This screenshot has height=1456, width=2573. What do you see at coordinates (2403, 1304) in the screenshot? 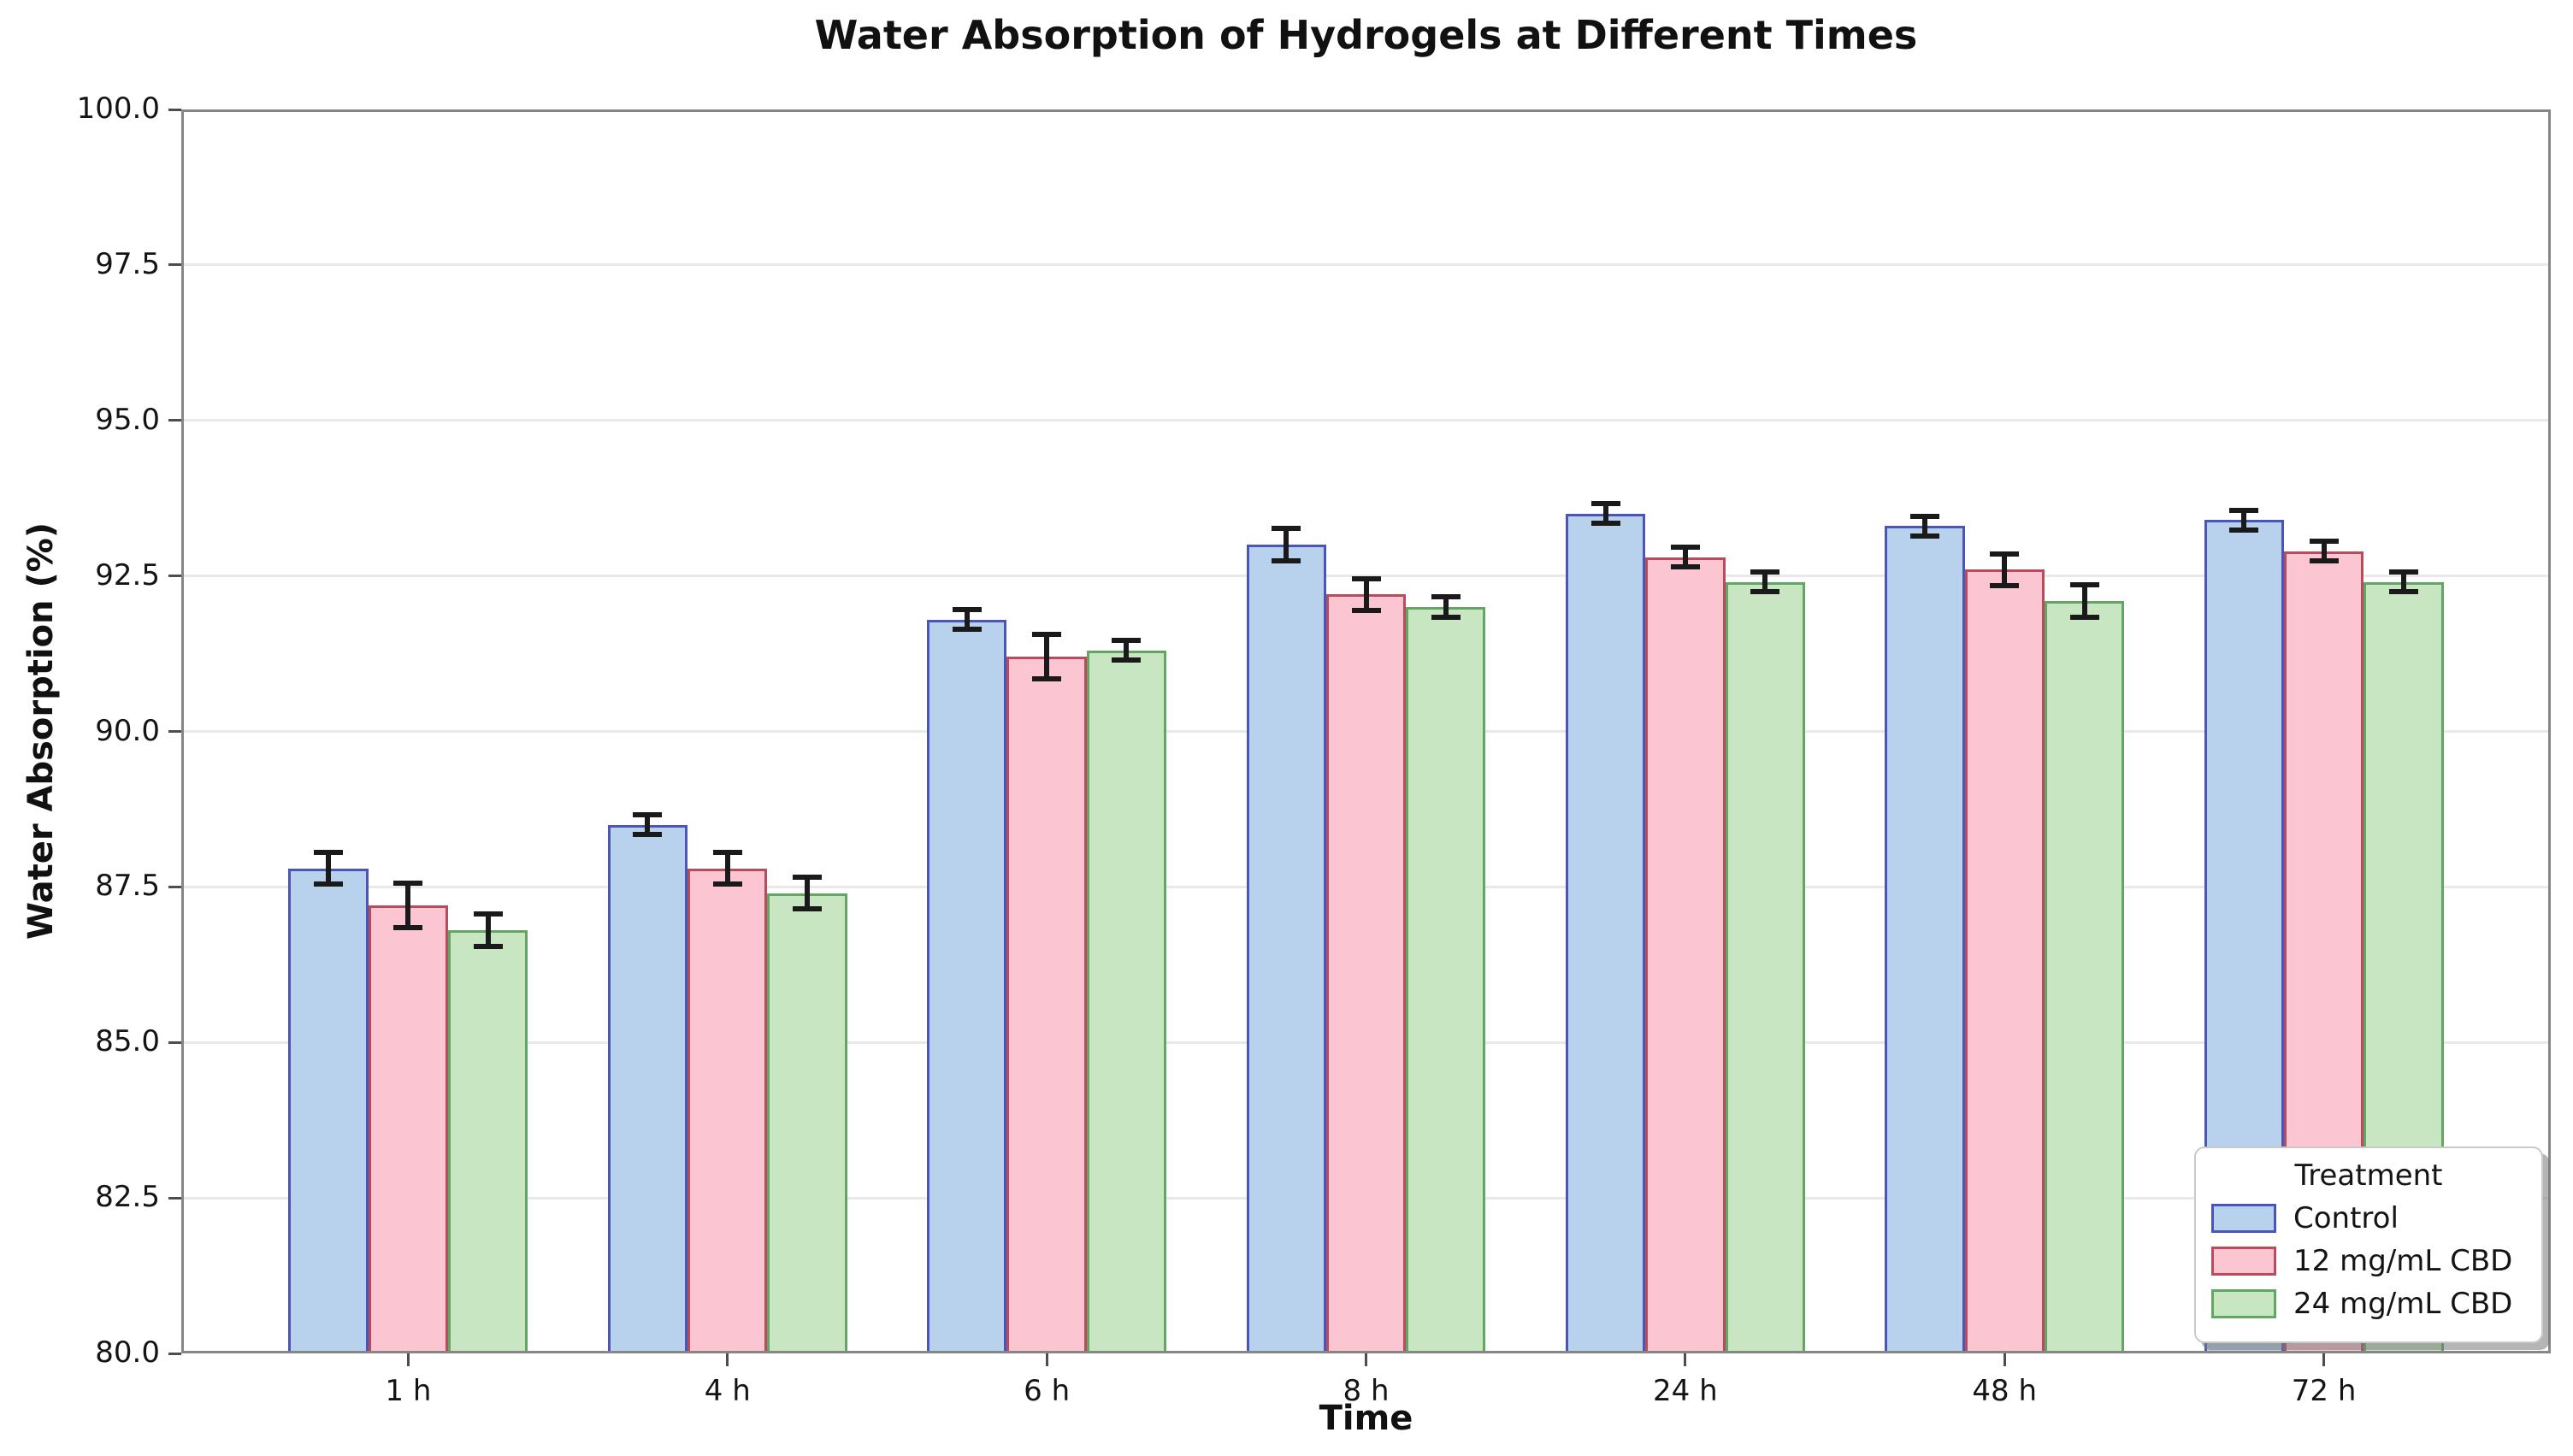
I see `legend-label: 24 mg/mL CBD` at bounding box center [2403, 1304].